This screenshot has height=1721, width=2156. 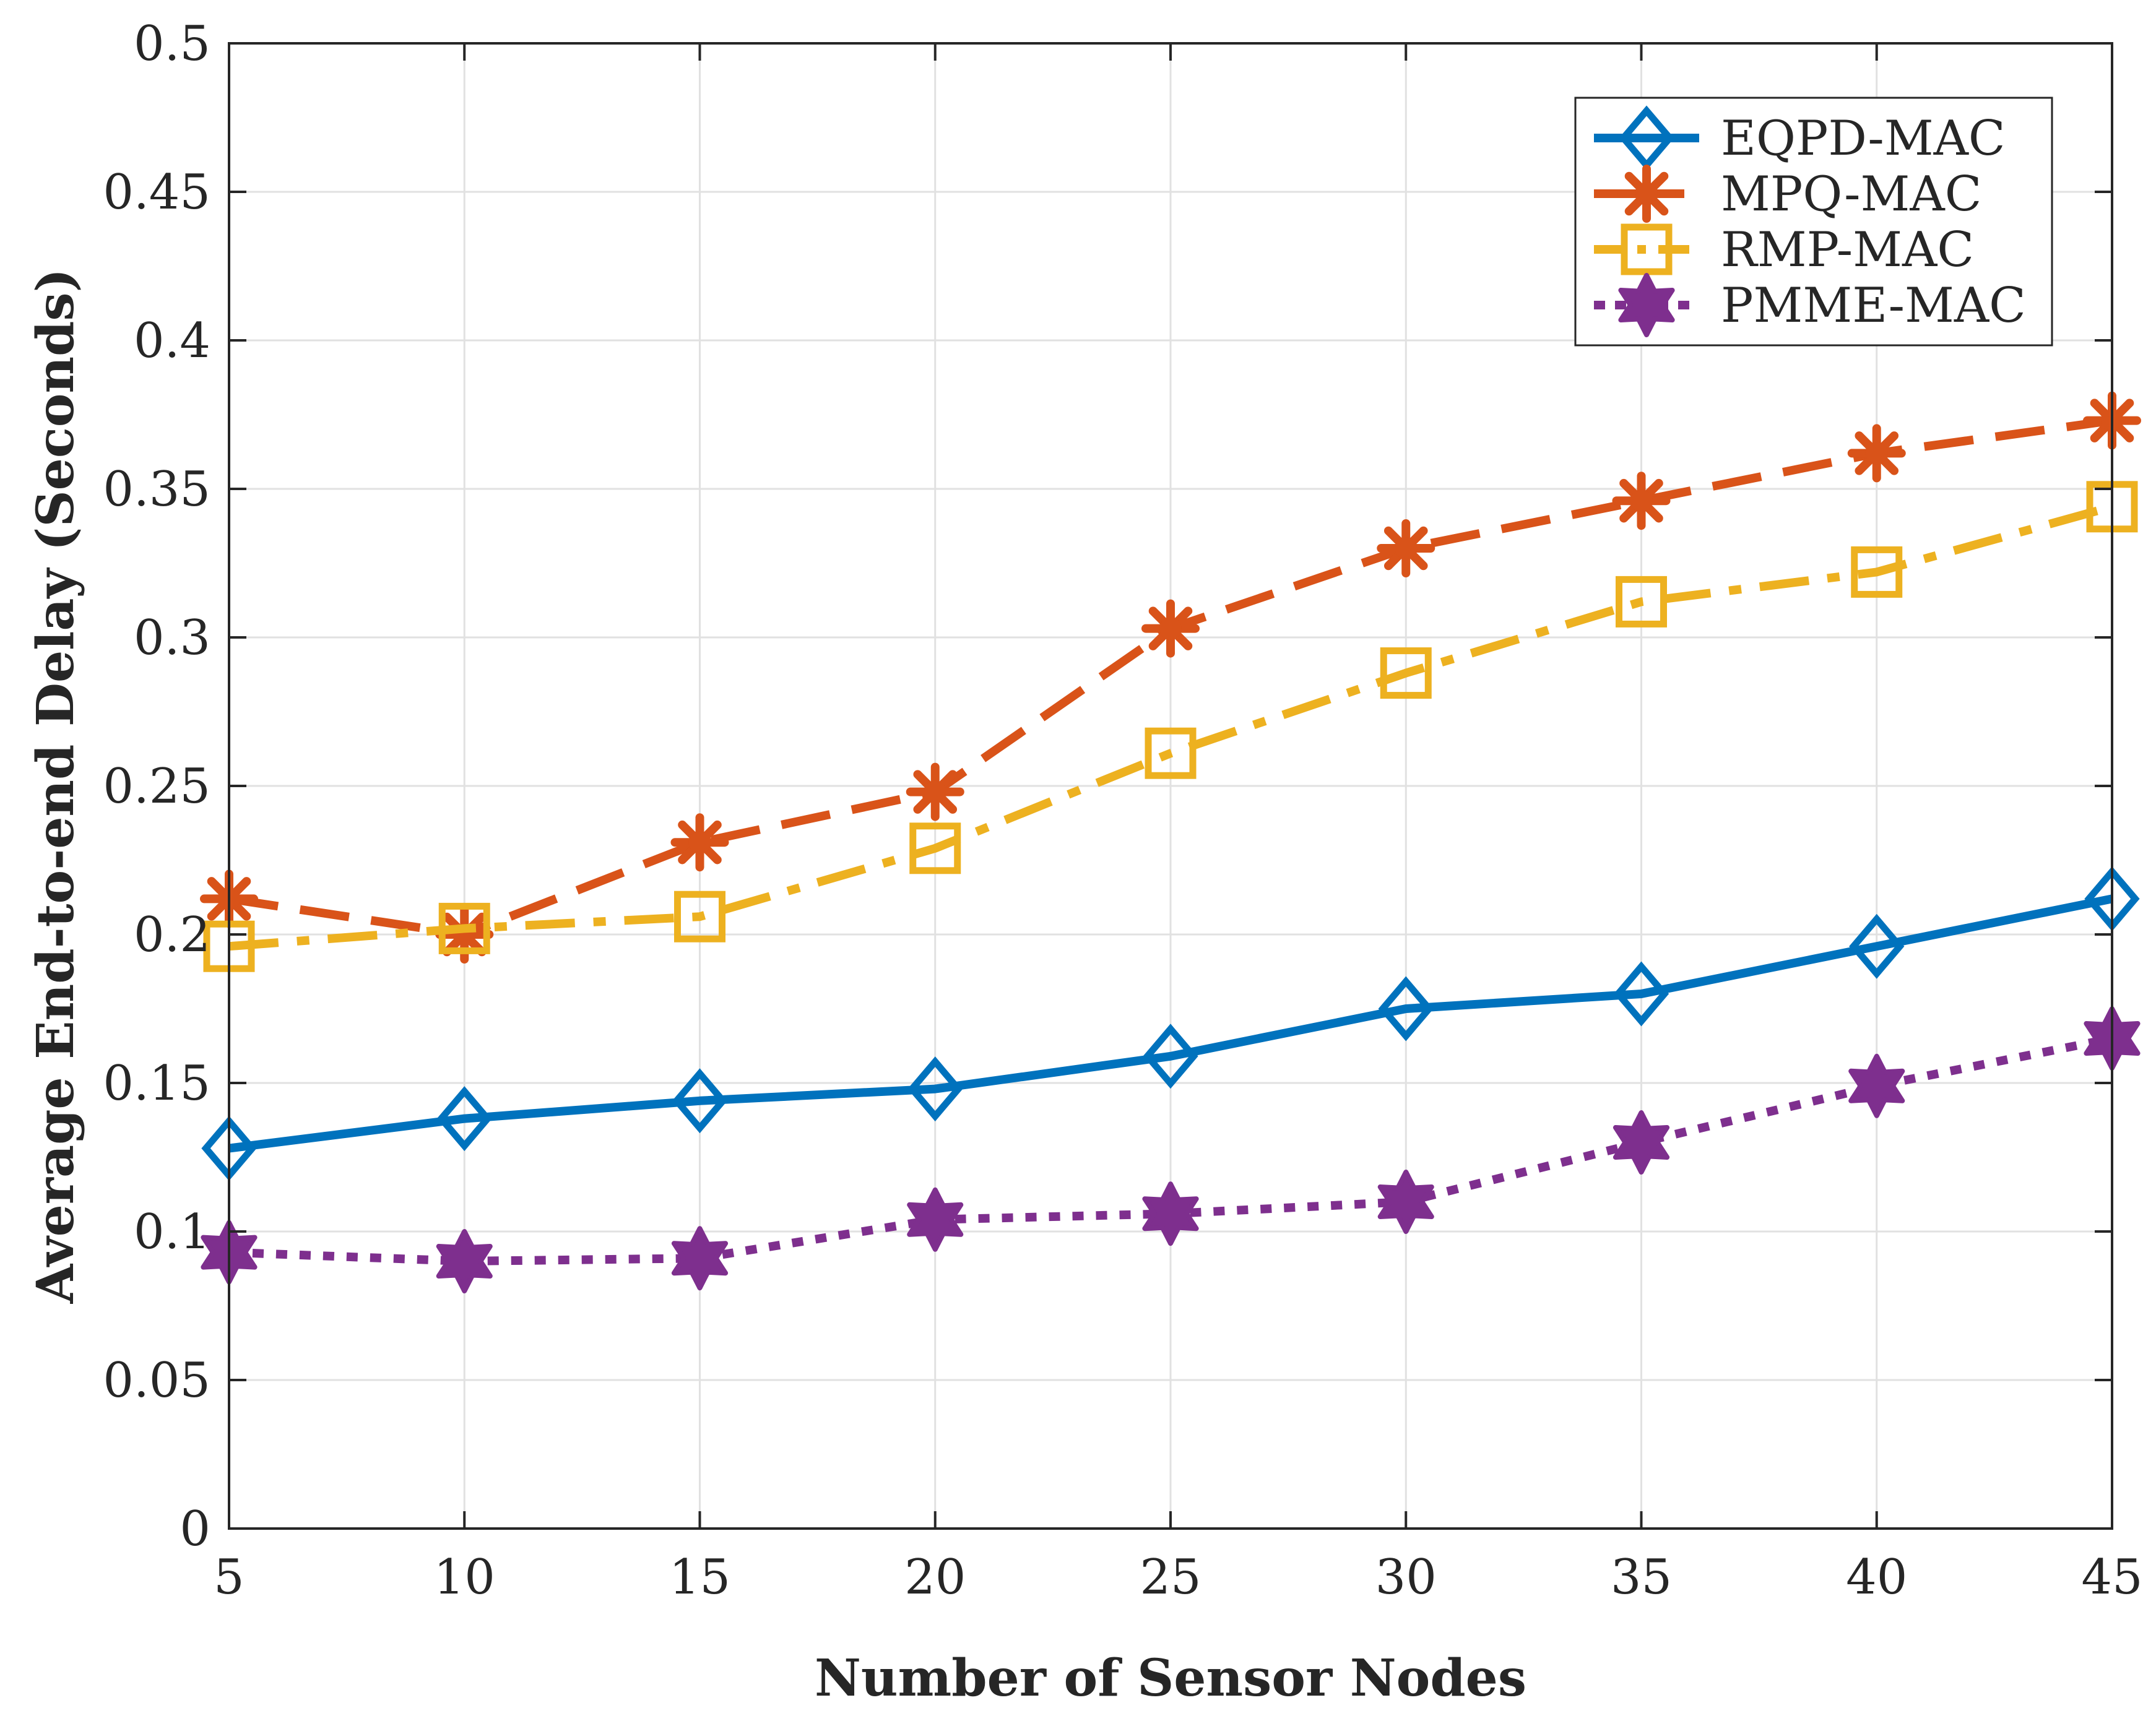 I want to click on x-tick-label: 25, so click(x=1170, y=1577).